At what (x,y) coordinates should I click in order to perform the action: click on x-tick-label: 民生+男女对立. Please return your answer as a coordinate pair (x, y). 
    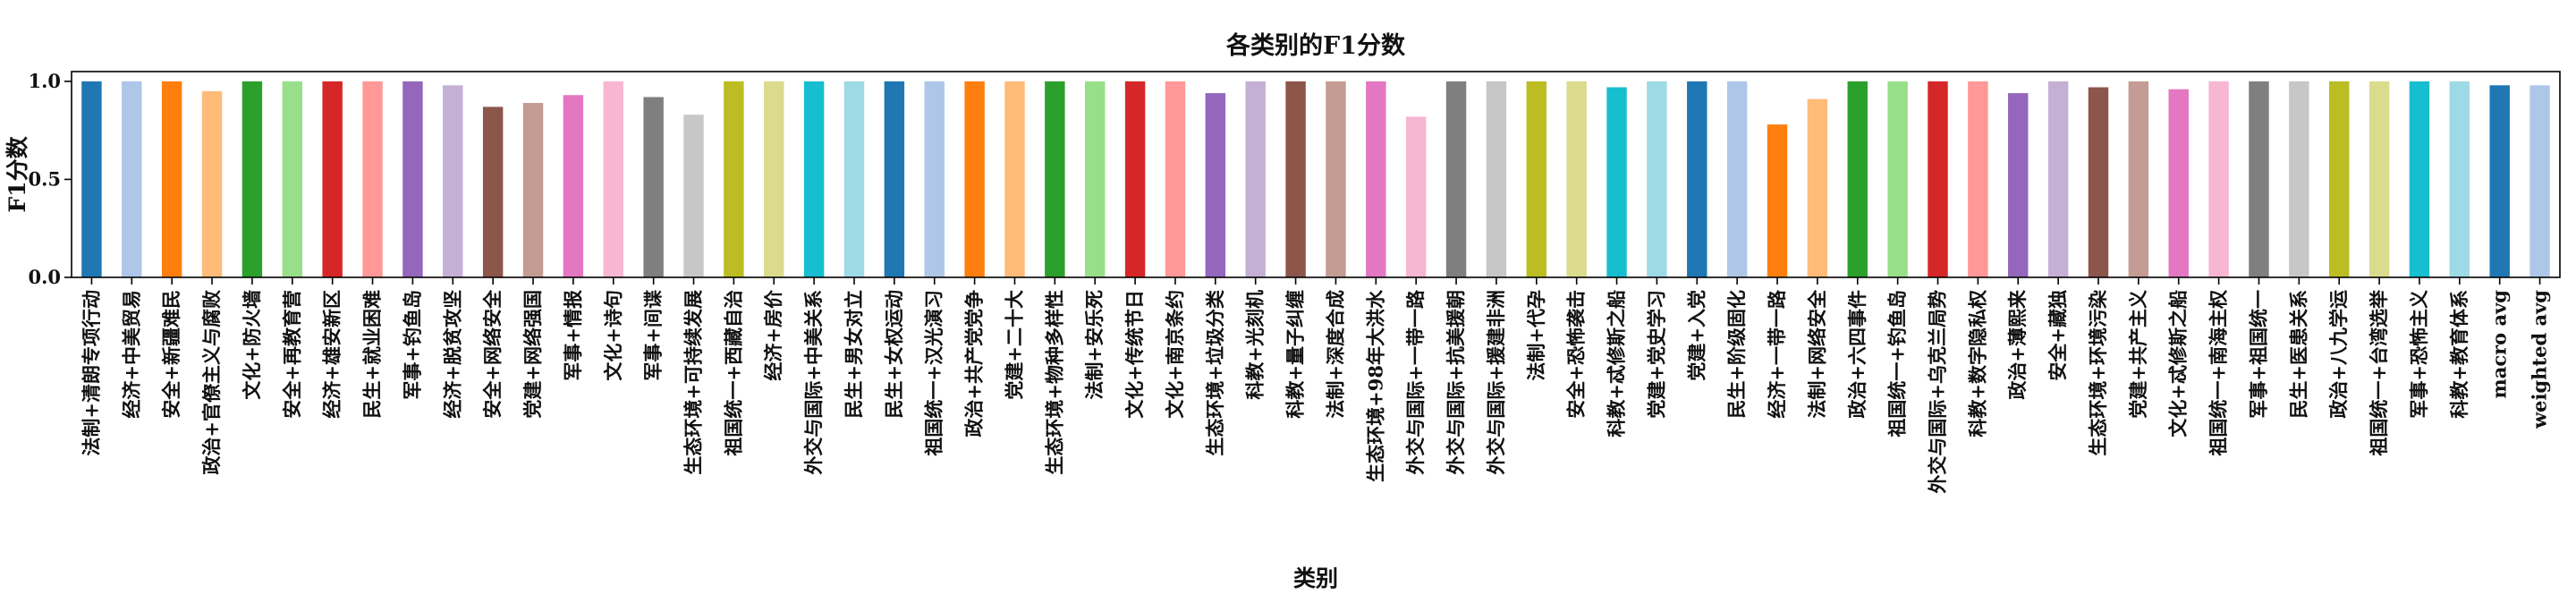
    Looking at the image, I should click on (854, 354).